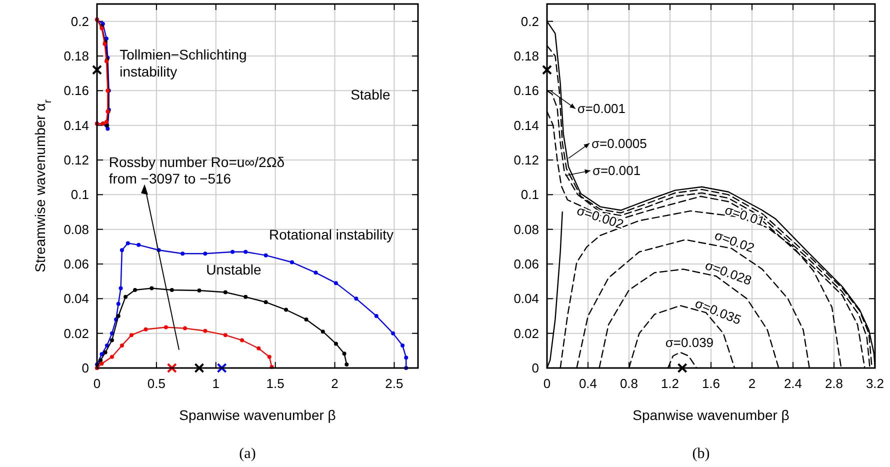 Image resolution: width=890 pixels, height=467 pixels. Describe the element at coordinates (711, 383) in the screenshot. I see `x-tick-label: 1.6` at that location.